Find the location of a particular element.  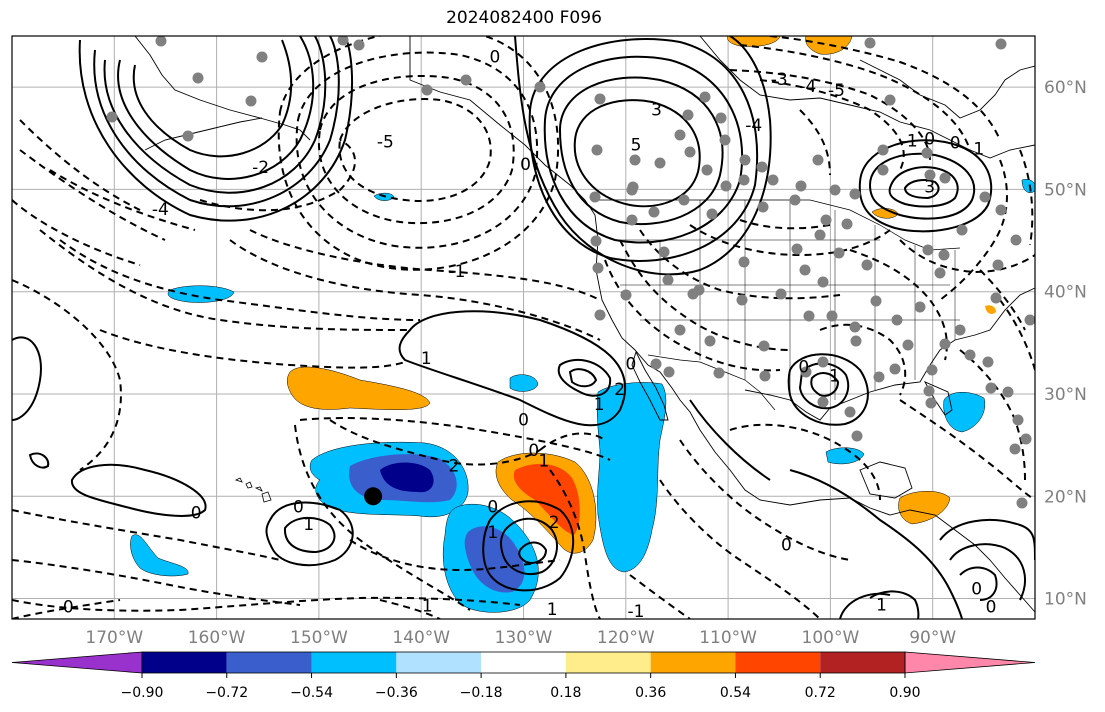

longitude-tick-label: 110°W is located at coordinates (728, 638).